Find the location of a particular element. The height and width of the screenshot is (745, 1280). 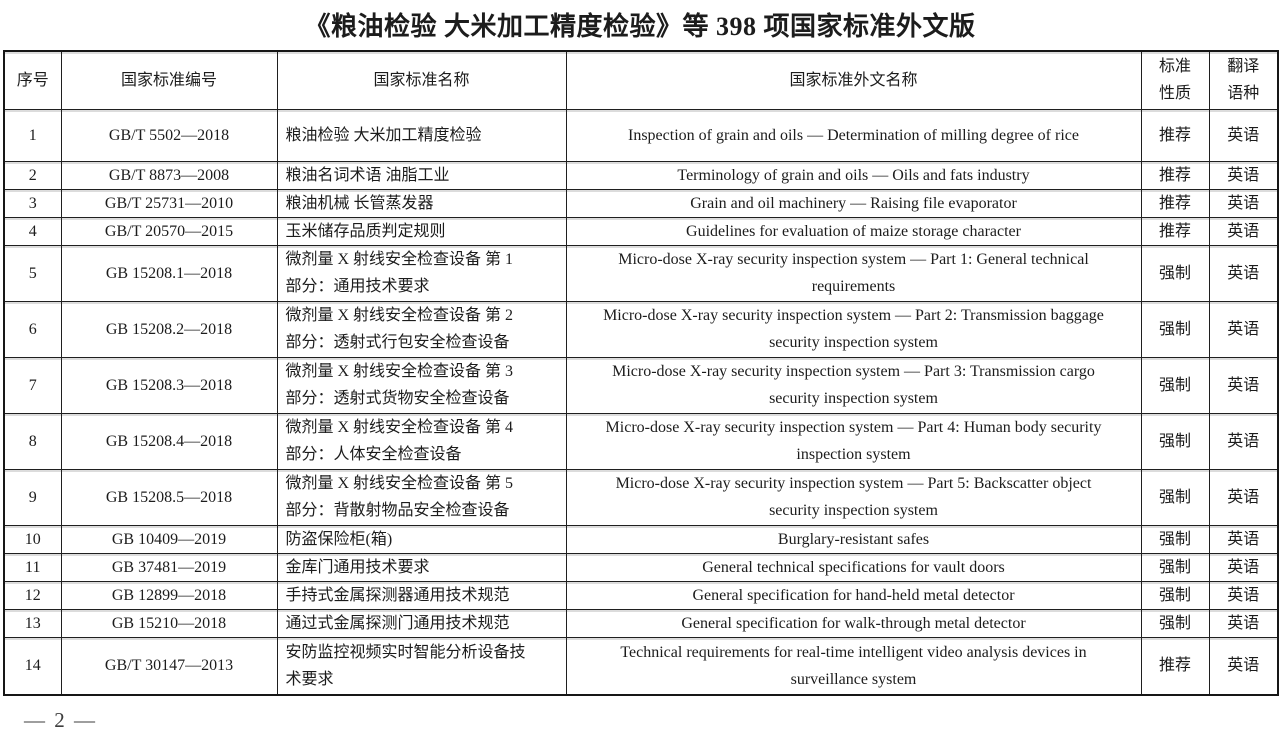

standard-code: GB 15210—2018 is located at coordinates (169, 623).